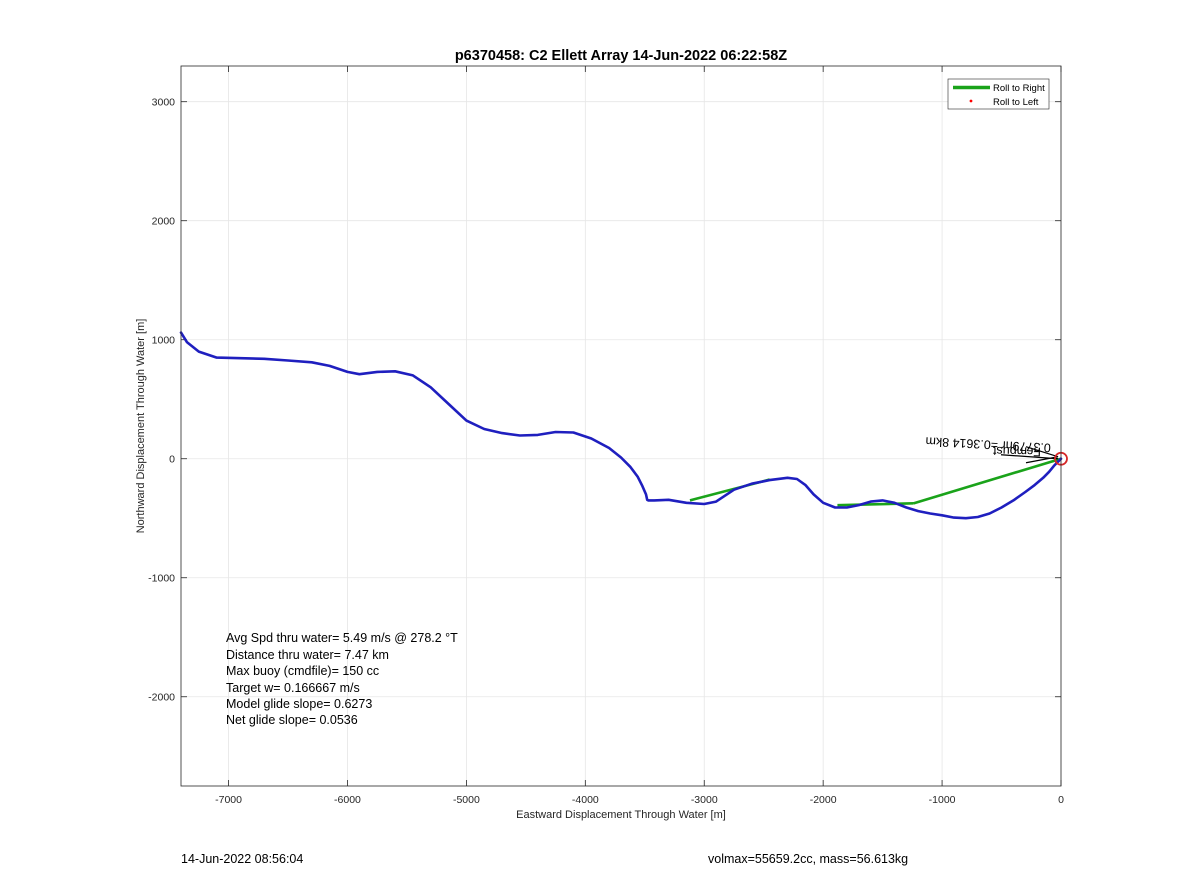 The height and width of the screenshot is (885, 1200). Describe the element at coordinates (1061, 800) in the screenshot. I see `x-tick-label: 0` at that location.